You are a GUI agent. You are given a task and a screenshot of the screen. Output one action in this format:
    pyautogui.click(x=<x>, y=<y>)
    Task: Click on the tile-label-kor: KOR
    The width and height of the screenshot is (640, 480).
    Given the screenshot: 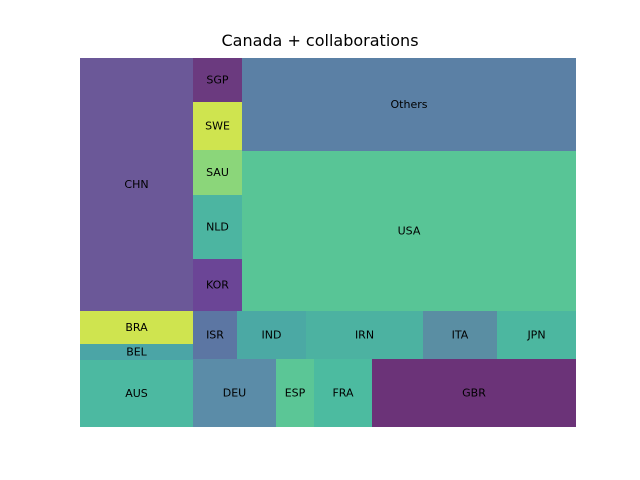 What is the action you would take?
    pyautogui.click(x=217, y=285)
    